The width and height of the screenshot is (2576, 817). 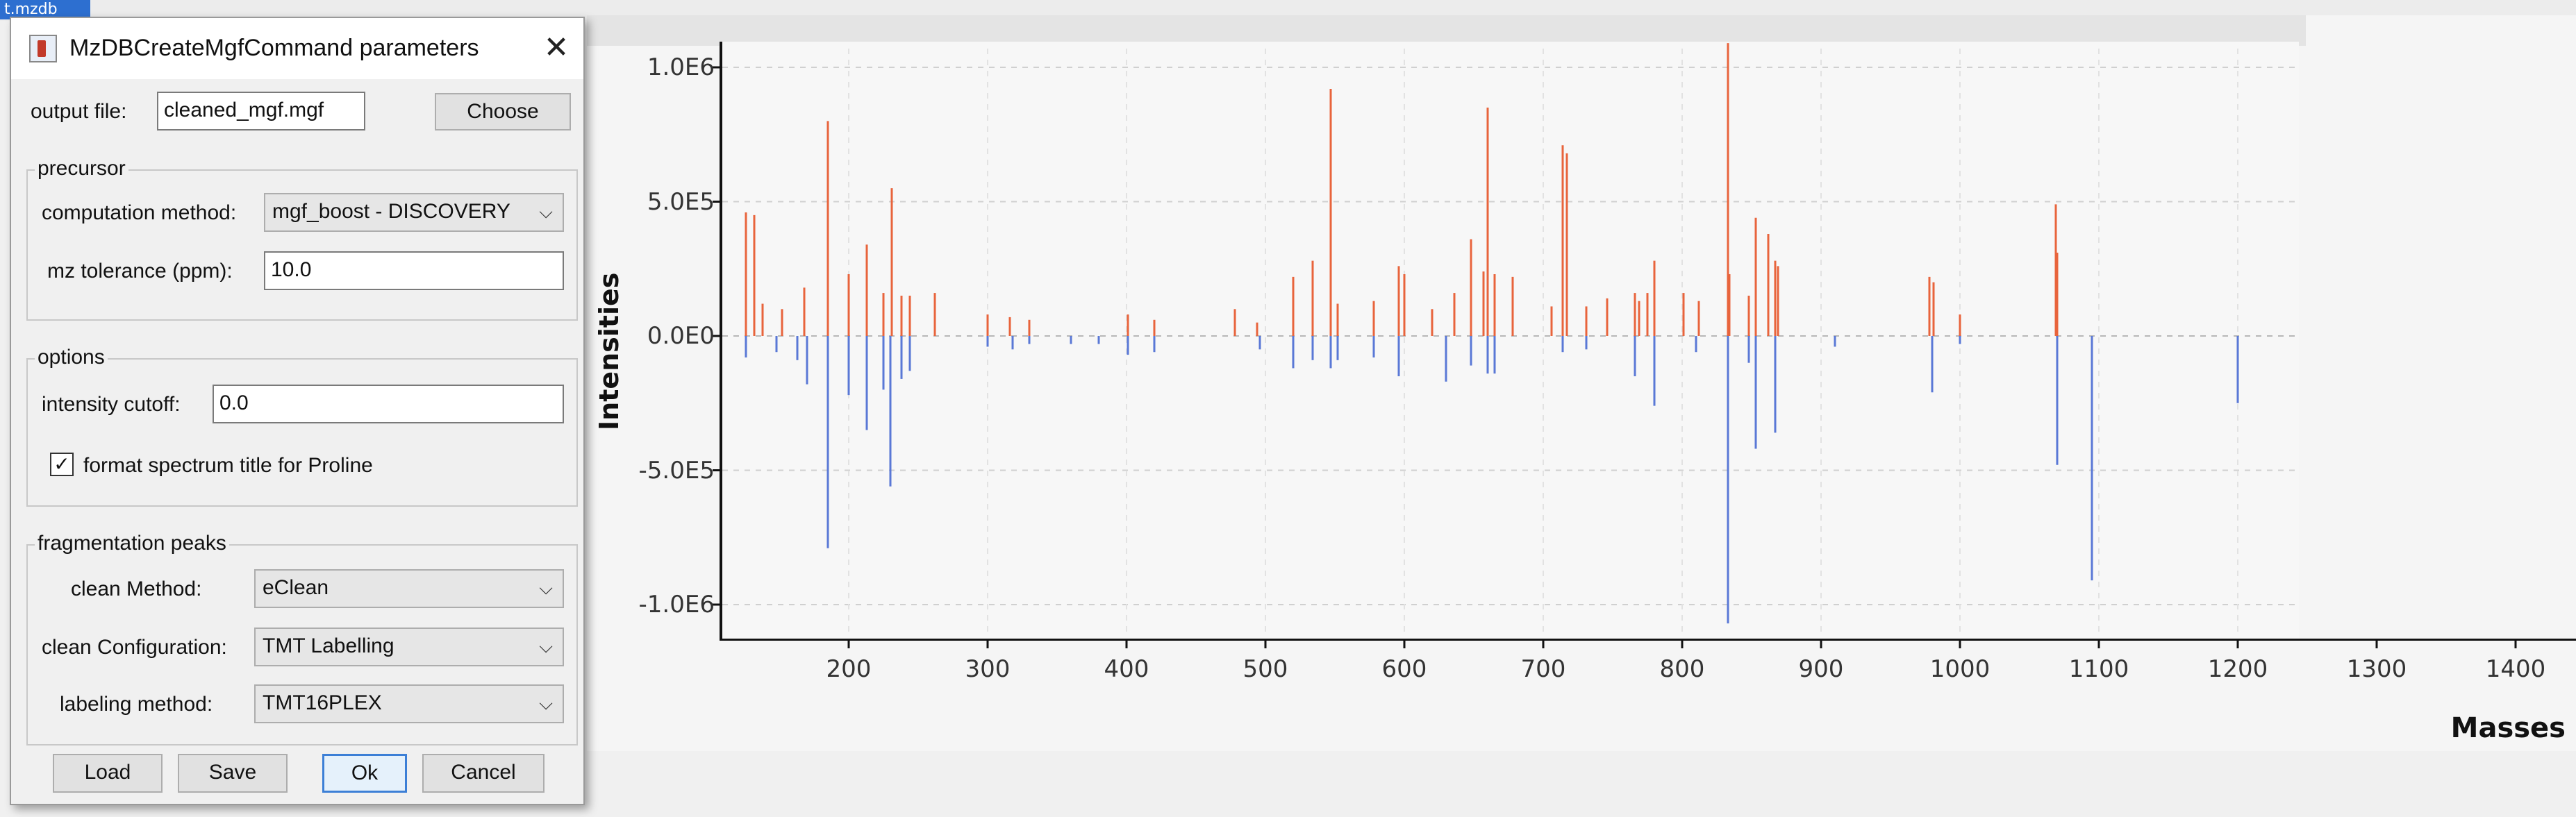 I want to click on precursor-group, so click(x=302, y=245).